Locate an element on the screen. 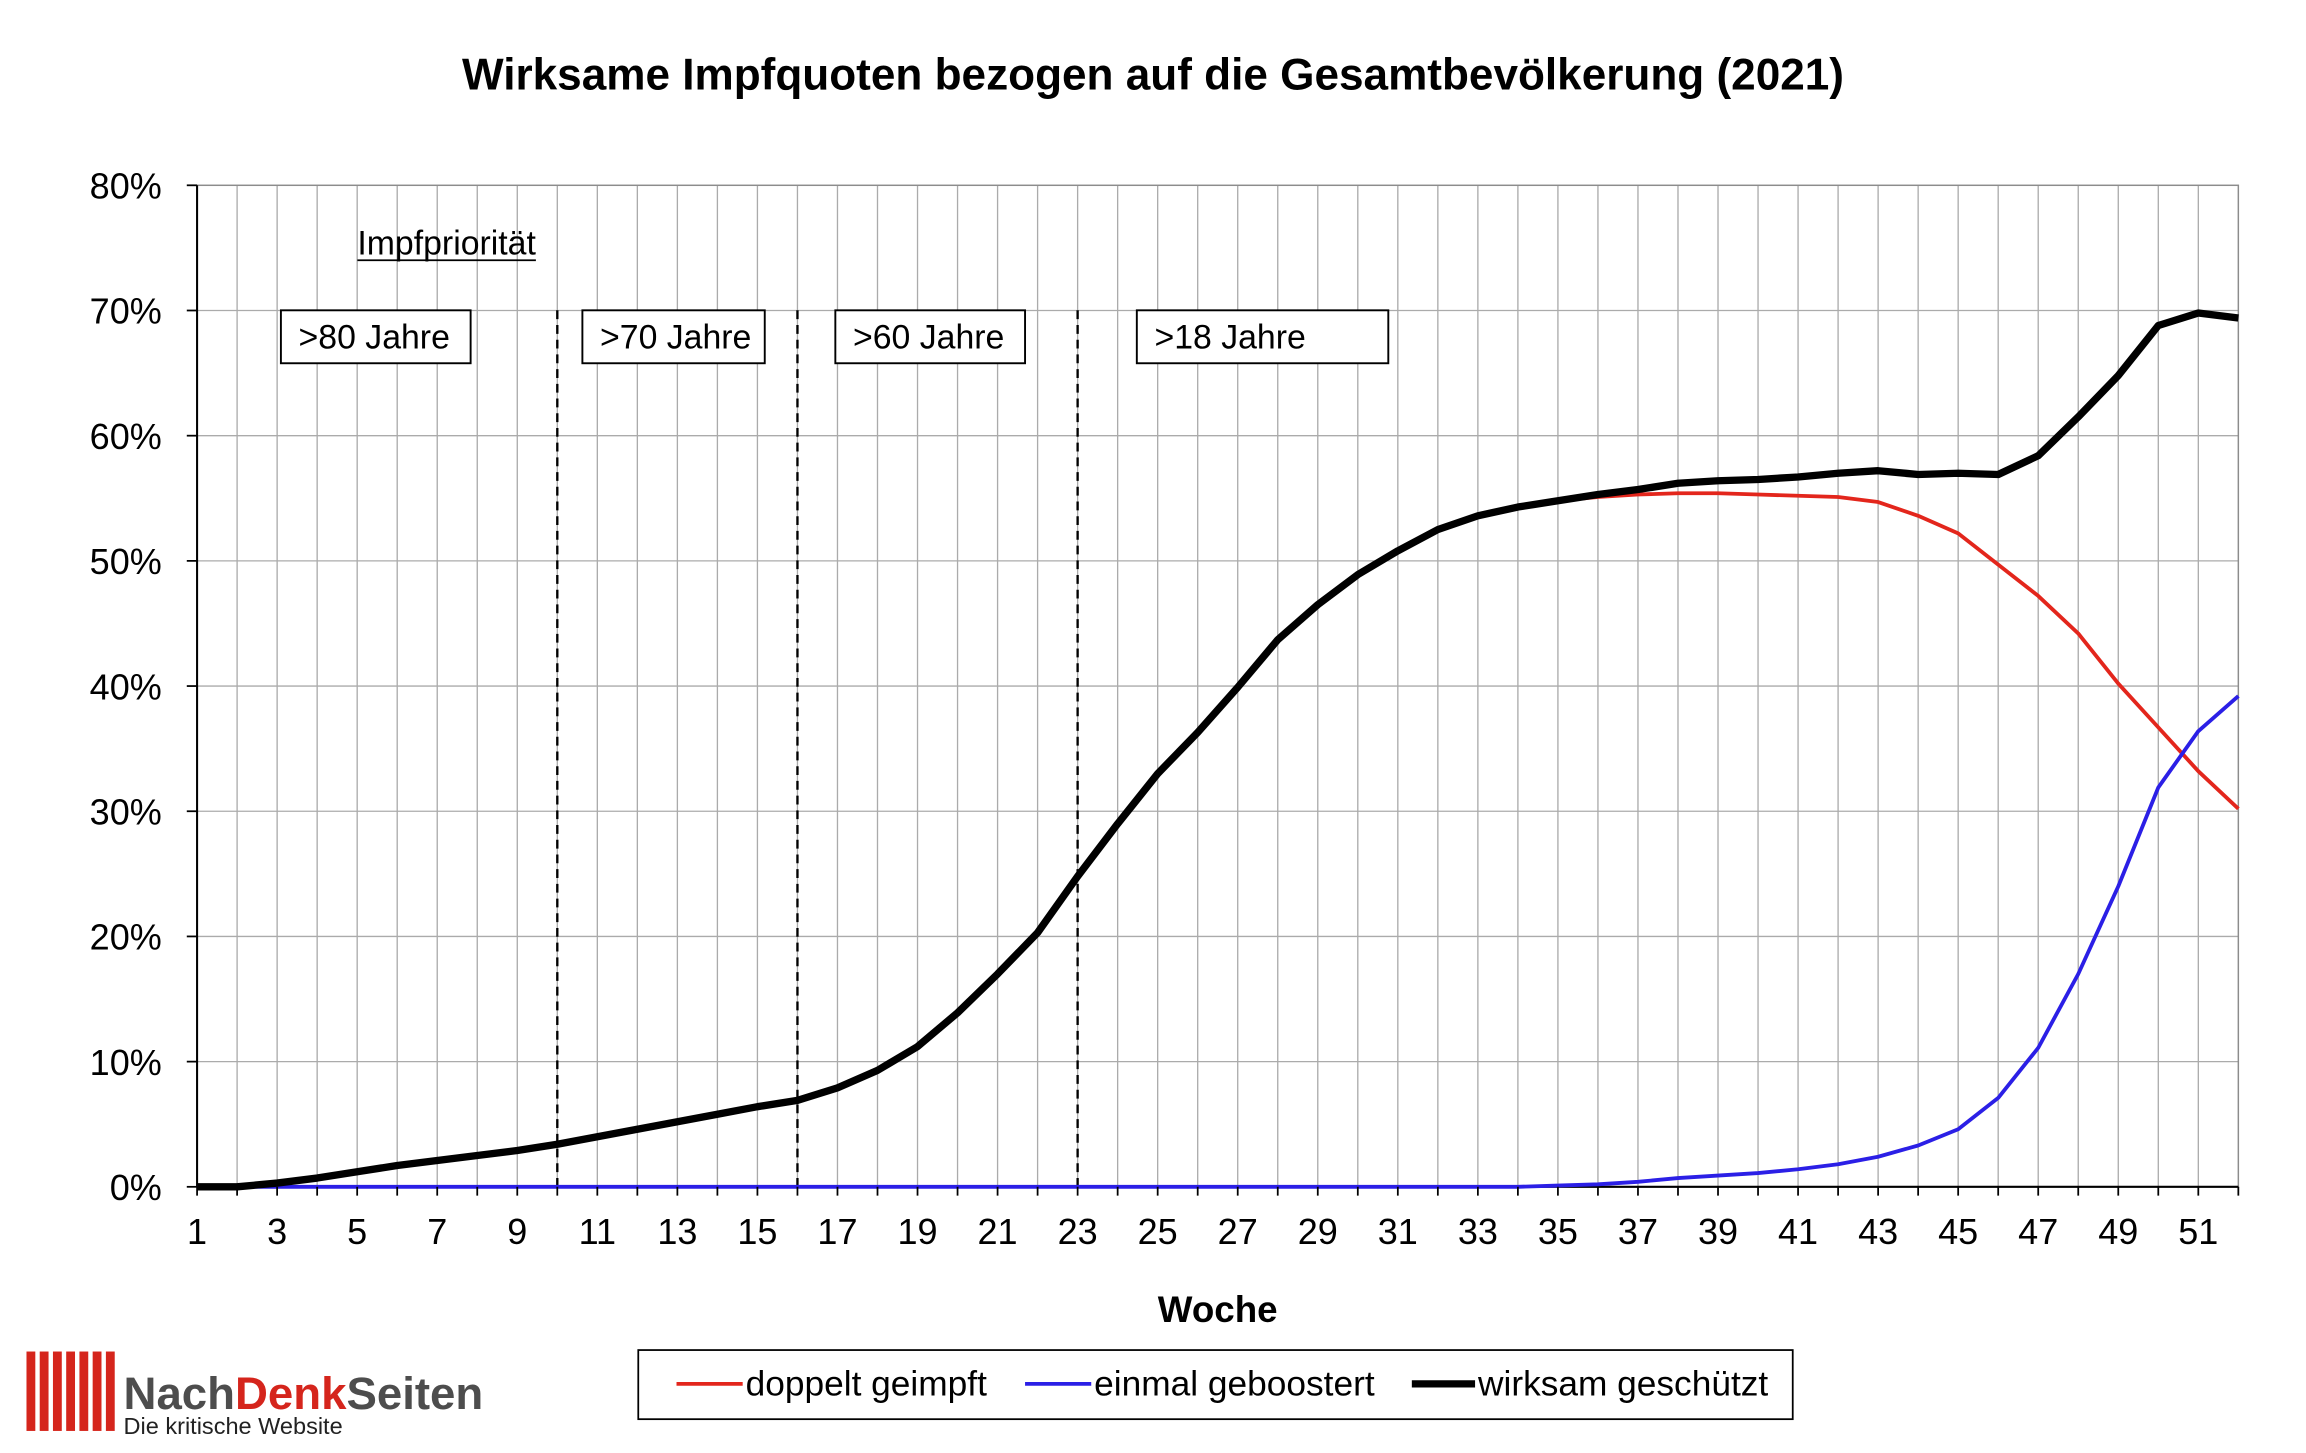 The image size is (2306, 1453). logo-text-nach: Nach is located at coordinates (179, 1393).